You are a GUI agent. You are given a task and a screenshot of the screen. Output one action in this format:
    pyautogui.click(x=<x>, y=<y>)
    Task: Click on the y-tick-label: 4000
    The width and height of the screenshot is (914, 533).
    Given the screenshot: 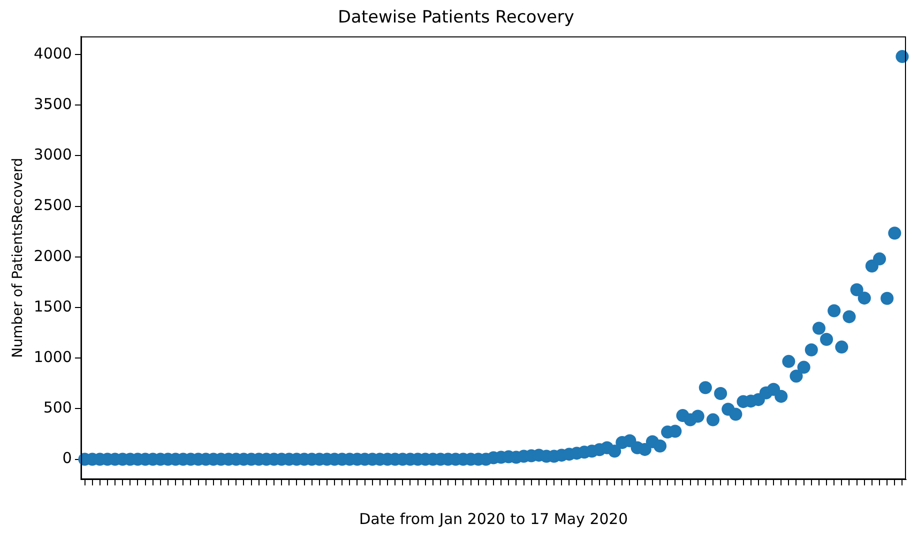 What is the action you would take?
    pyautogui.click(x=53, y=53)
    